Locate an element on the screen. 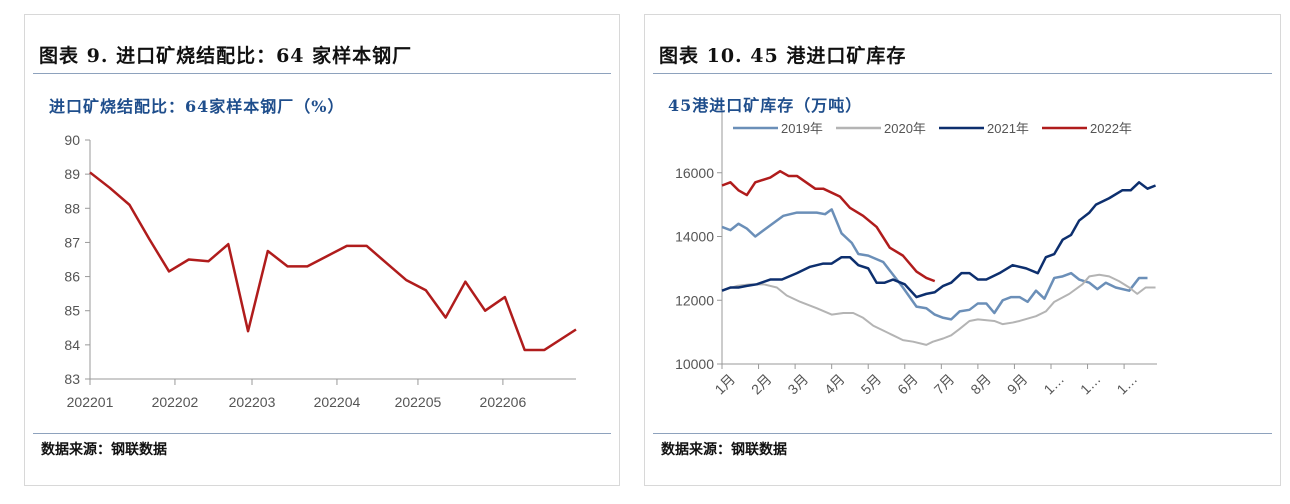 The height and width of the screenshot is (504, 1290). series-line-配比 is located at coordinates (333, 261).